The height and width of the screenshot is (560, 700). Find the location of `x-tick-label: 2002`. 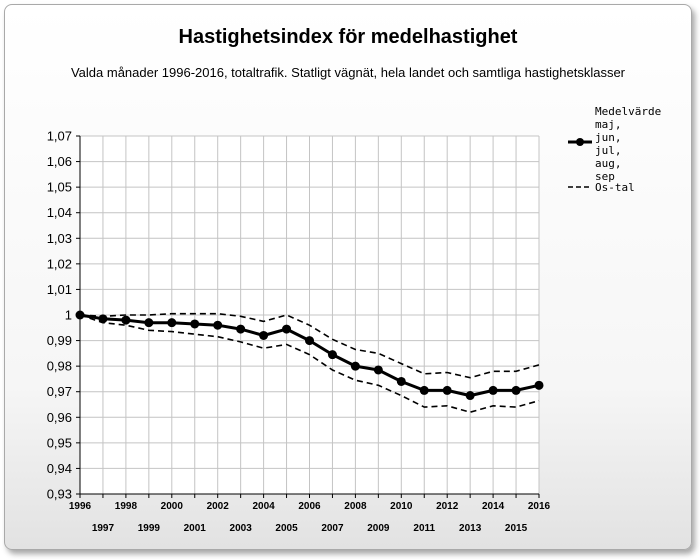

x-tick-label: 2002 is located at coordinates (218, 506).